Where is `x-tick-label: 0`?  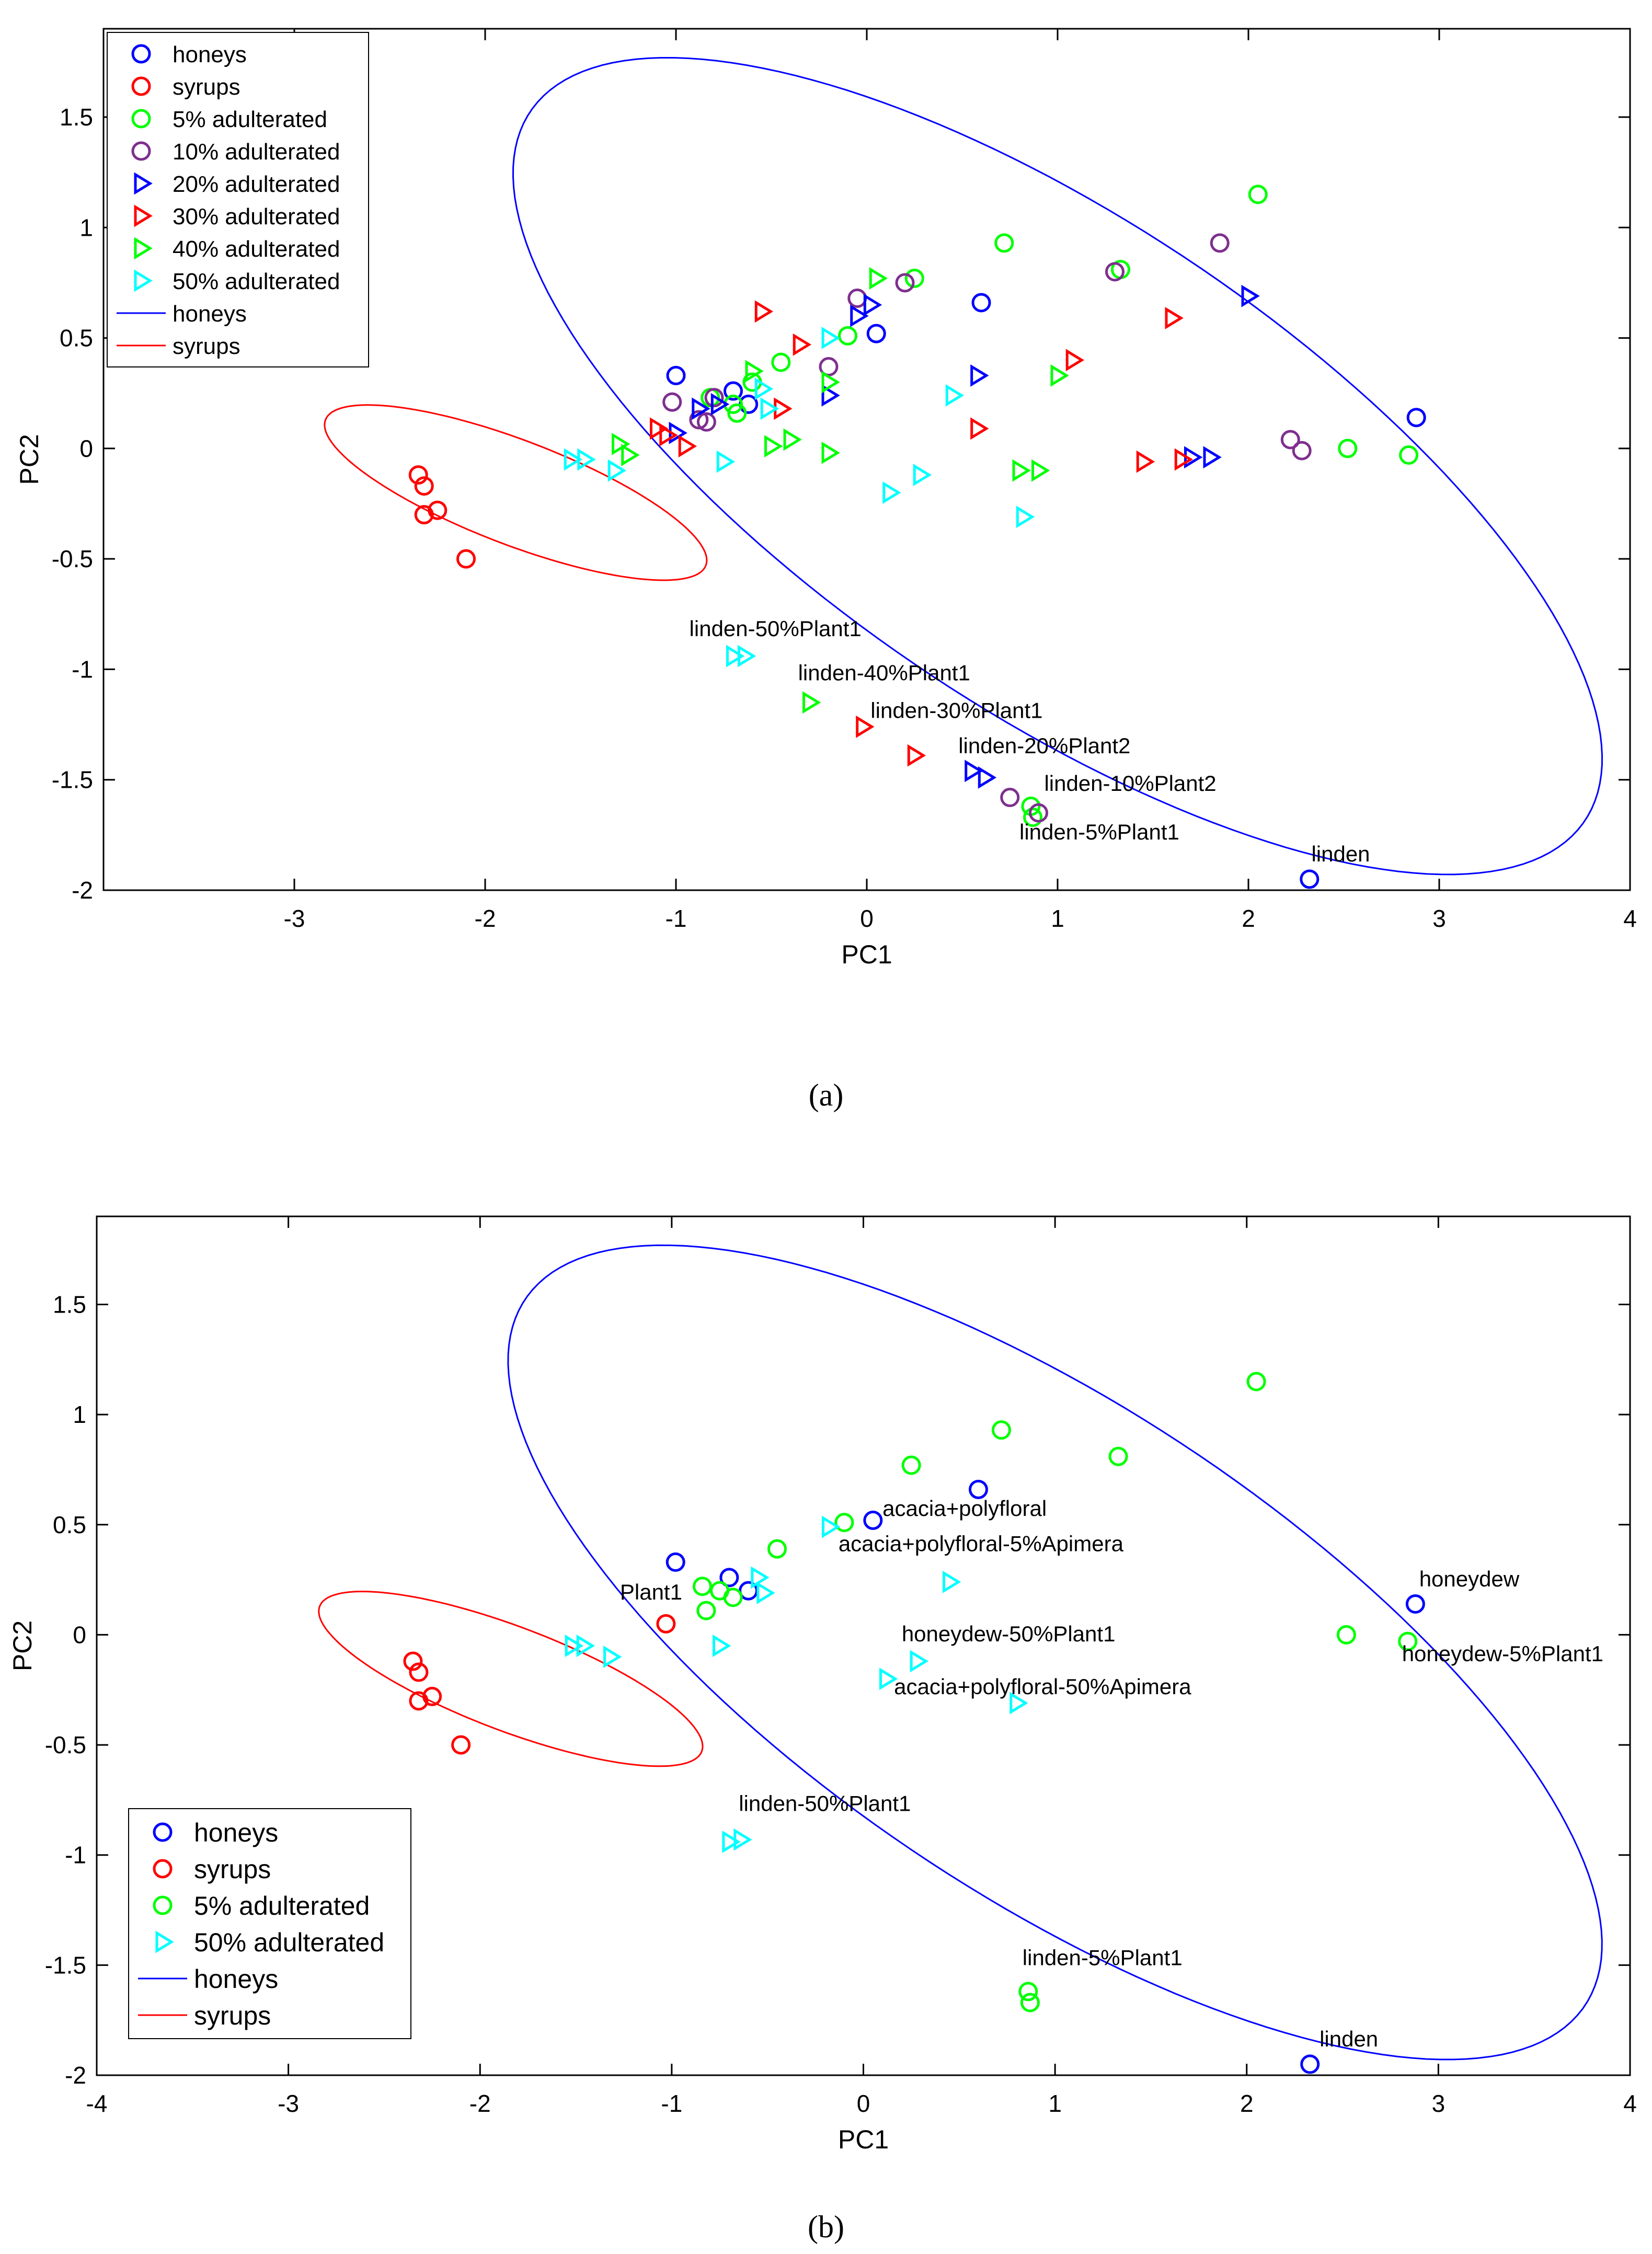 x-tick-label: 0 is located at coordinates (863, 2103).